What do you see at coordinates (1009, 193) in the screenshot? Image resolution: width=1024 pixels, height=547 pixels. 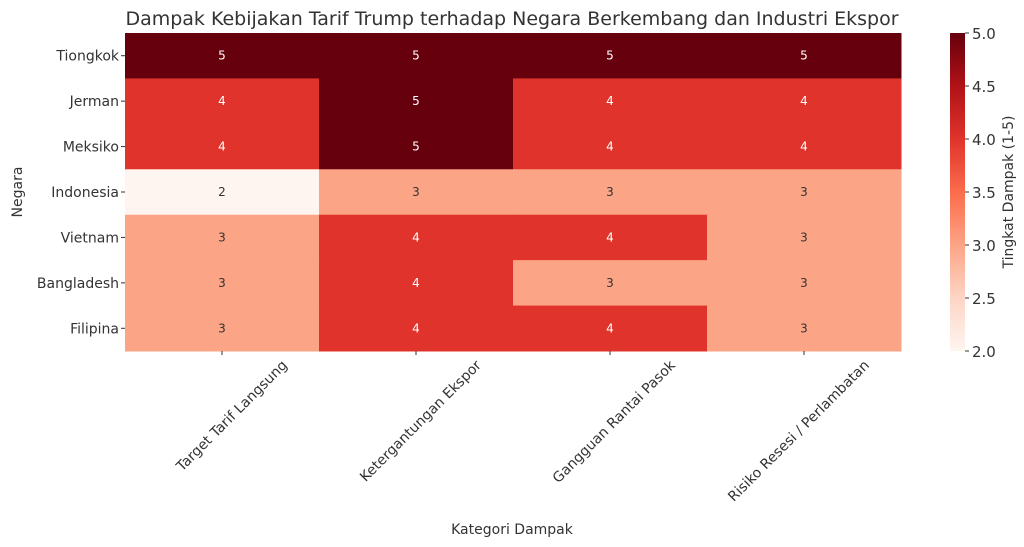 I see `colorbar-label: Tingkat Dampak (1-5)` at bounding box center [1009, 193].